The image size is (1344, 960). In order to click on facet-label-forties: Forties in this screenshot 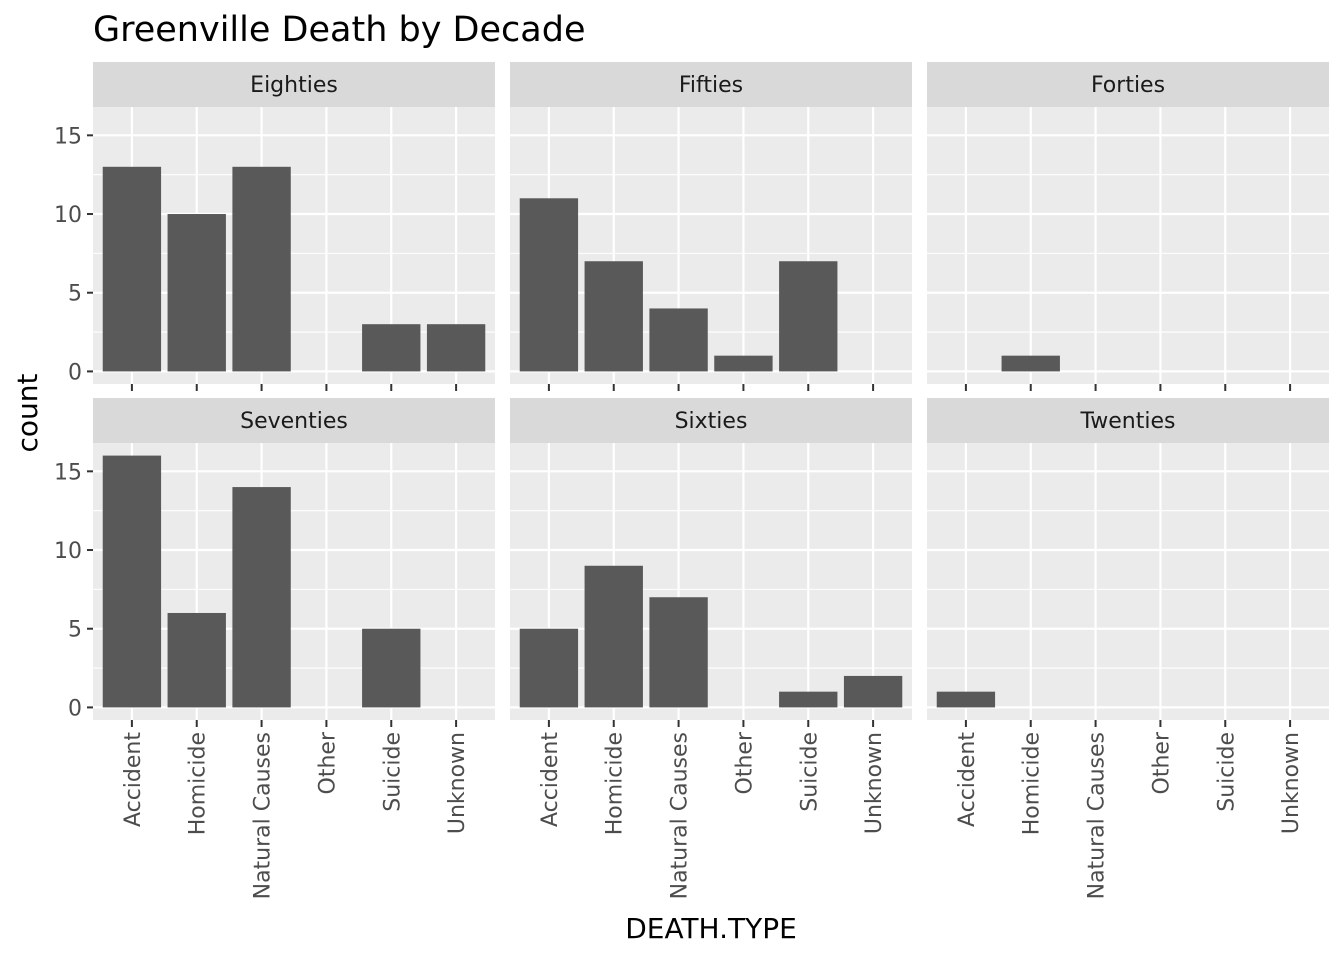, I will do `click(1128, 85)`.